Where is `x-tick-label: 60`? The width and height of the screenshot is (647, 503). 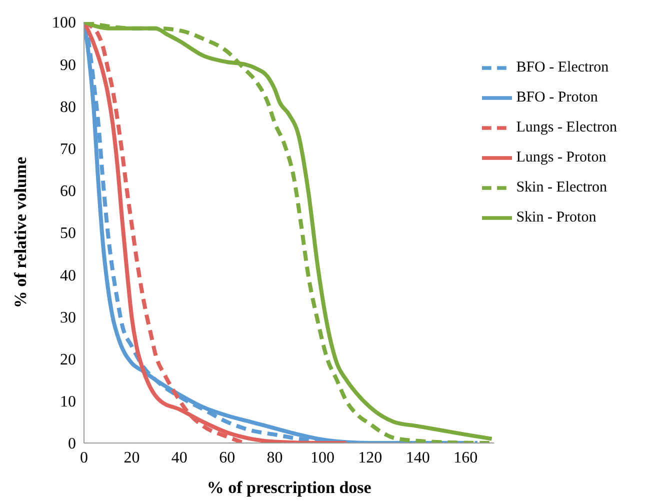
x-tick-label: 60 is located at coordinates (227, 457).